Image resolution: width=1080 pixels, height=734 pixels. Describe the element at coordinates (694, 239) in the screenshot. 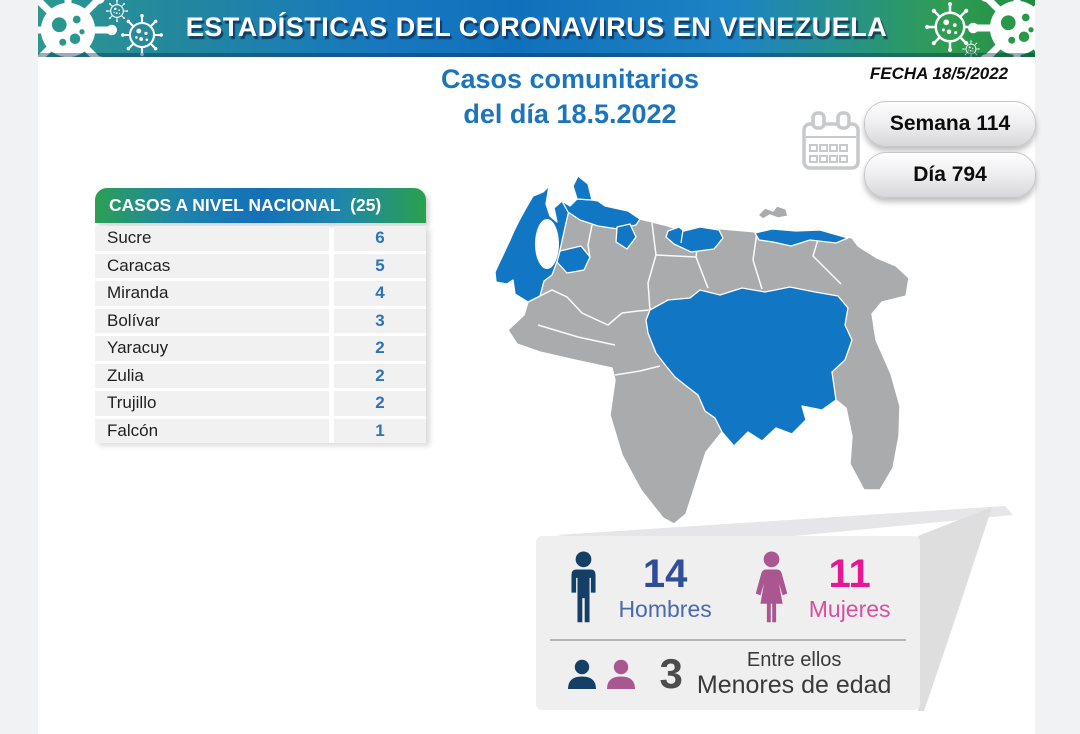

I see `map-state-miranda-caracas` at that location.